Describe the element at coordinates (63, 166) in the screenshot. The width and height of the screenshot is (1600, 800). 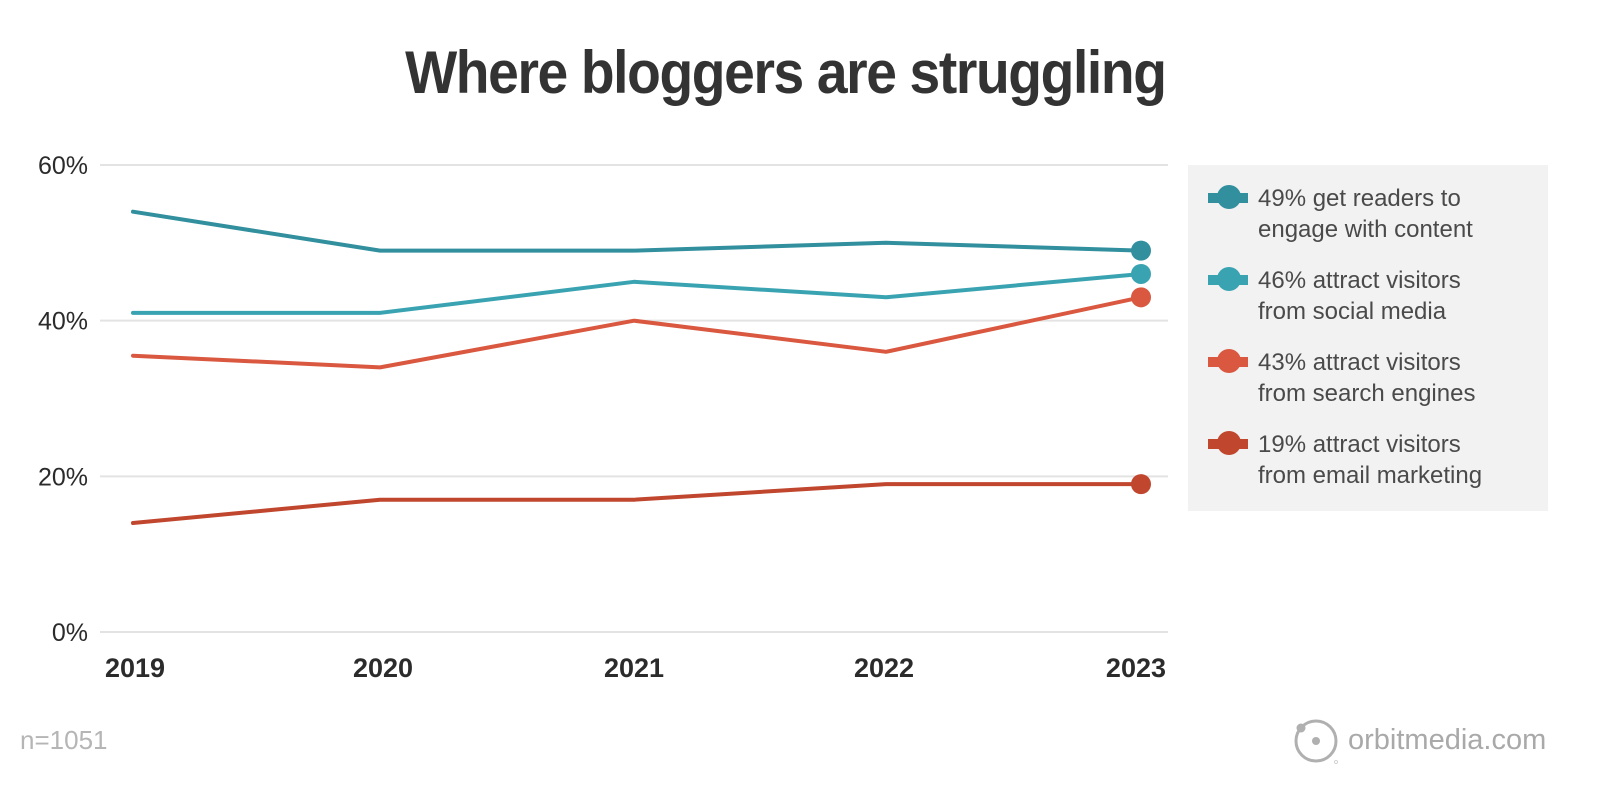
I see `y-tick-label: 60%` at that location.